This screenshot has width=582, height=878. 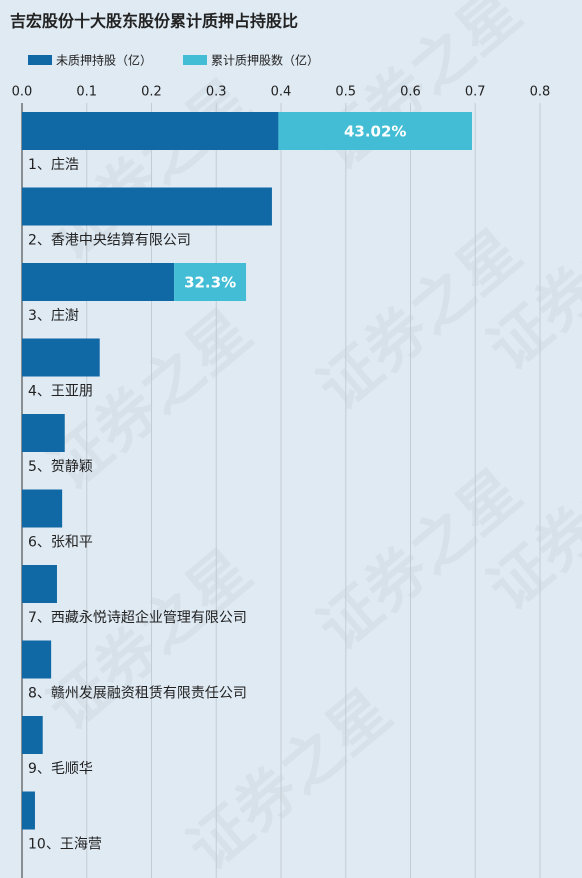 What do you see at coordinates (109, 241) in the screenshot?
I see `category-label: 2、香港中央结算有限公司` at bounding box center [109, 241].